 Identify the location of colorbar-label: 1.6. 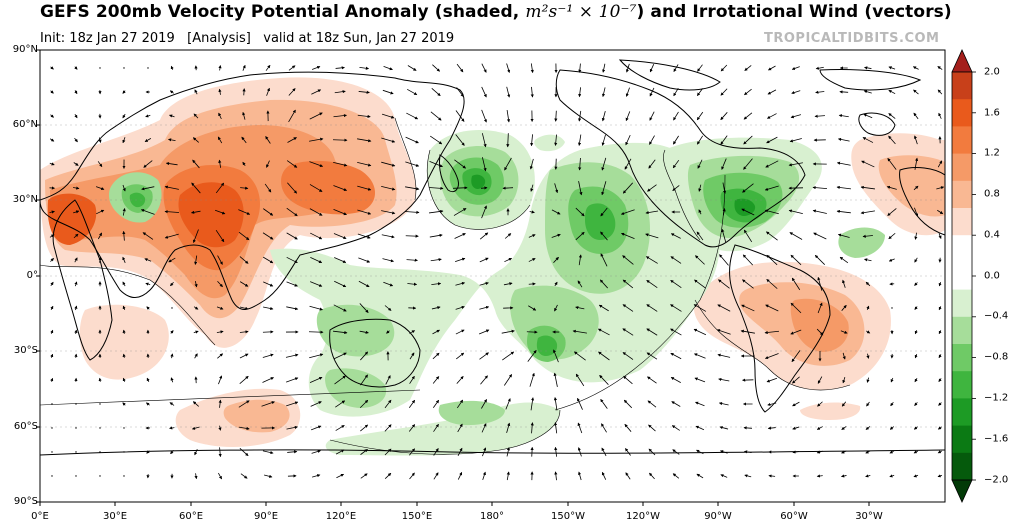
(992, 113).